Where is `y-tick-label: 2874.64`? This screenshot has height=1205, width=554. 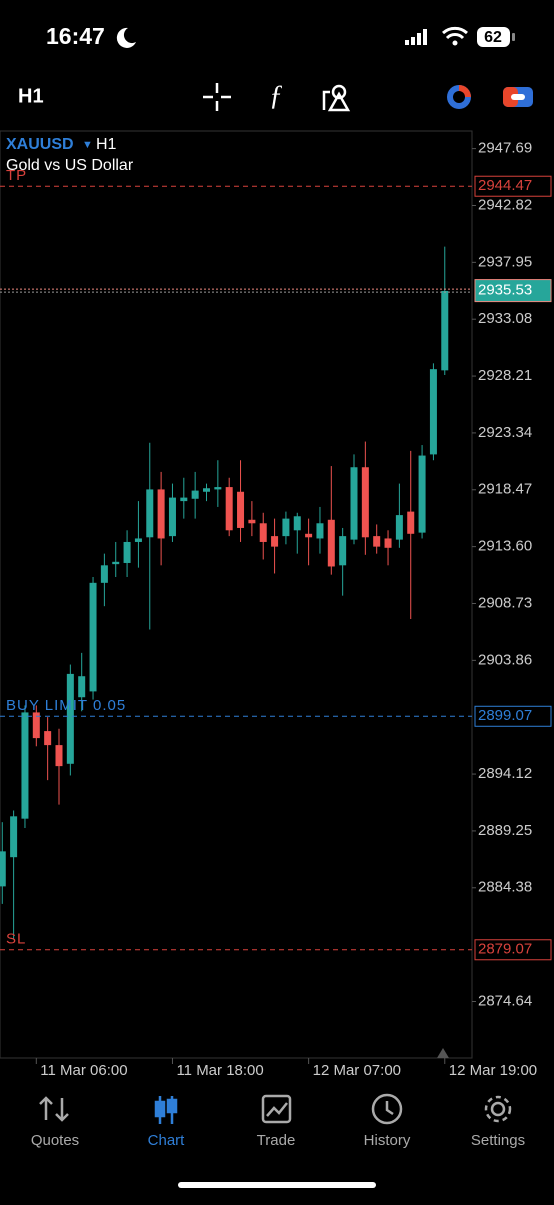
y-tick-label: 2874.64 is located at coordinates (505, 1000).